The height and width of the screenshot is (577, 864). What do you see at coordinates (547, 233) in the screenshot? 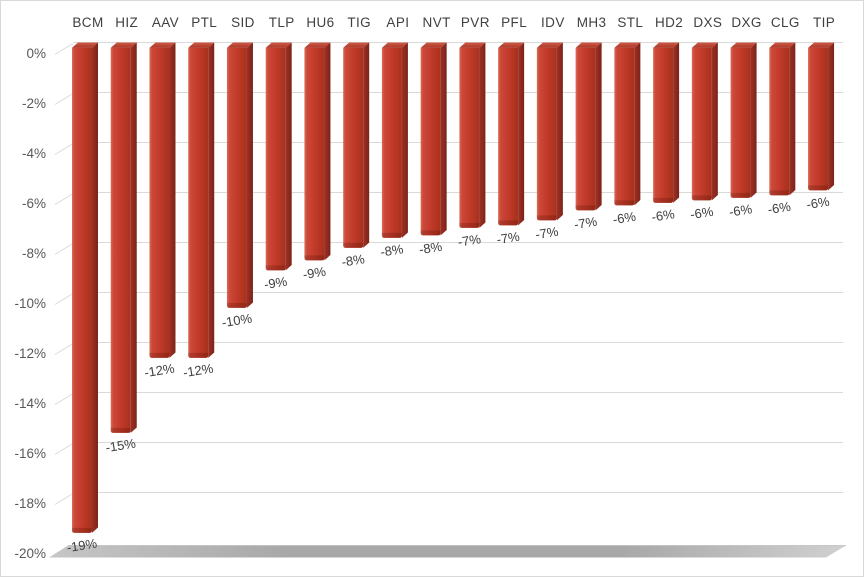
I see `data-label-IDV: -7%` at bounding box center [547, 233].